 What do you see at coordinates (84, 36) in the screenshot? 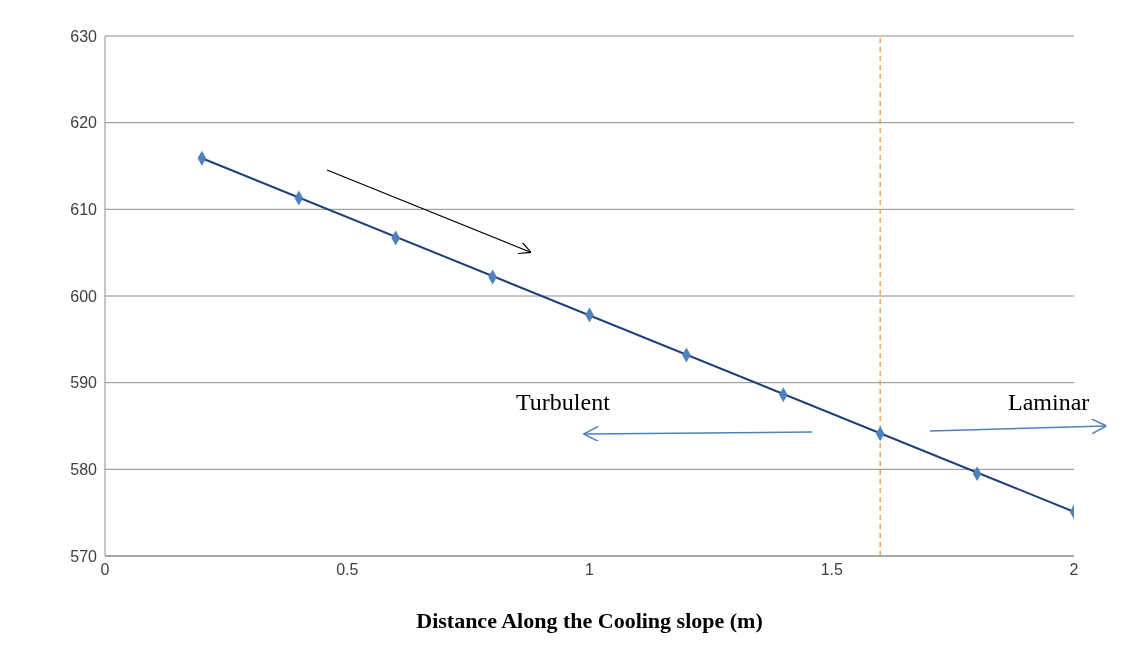
I see `y-tick-label: 630` at bounding box center [84, 36].